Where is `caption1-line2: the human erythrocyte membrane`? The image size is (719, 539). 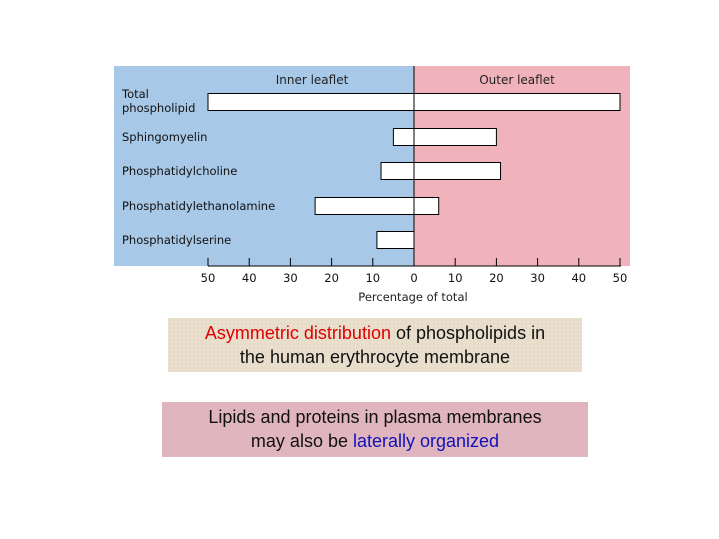 caption1-line2: the human erythrocyte membrane is located at coordinates (375, 357).